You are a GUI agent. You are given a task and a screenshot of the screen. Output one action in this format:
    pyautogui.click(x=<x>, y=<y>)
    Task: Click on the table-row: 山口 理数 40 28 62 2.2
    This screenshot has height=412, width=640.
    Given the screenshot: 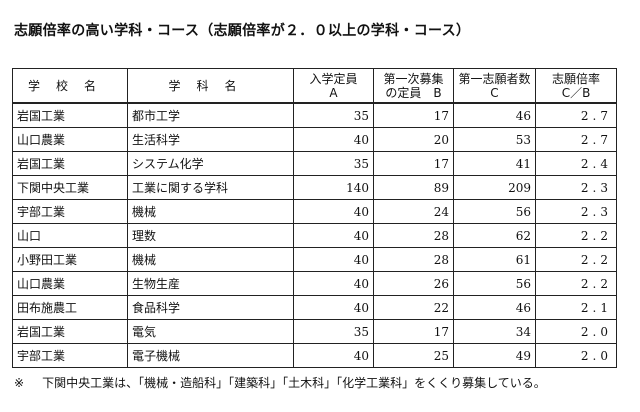 What is the action you would take?
    pyautogui.click(x=314, y=235)
    